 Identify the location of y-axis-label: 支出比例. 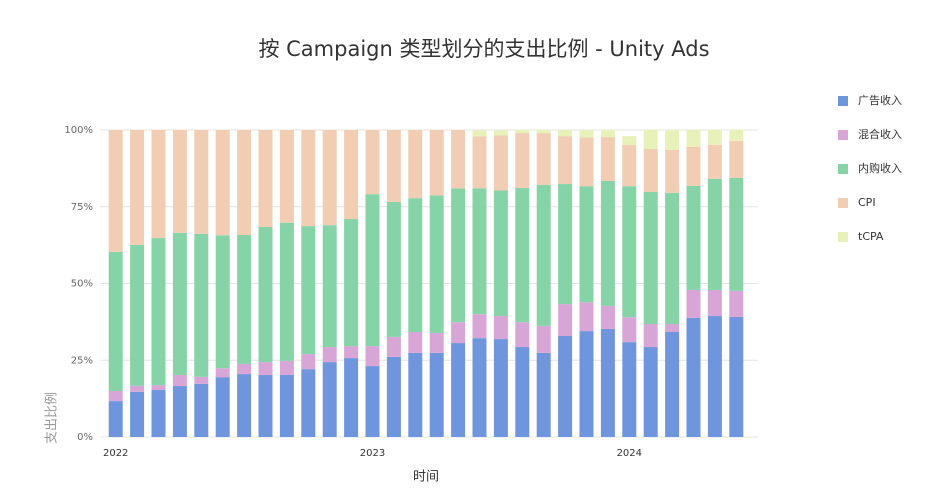
(52, 418).